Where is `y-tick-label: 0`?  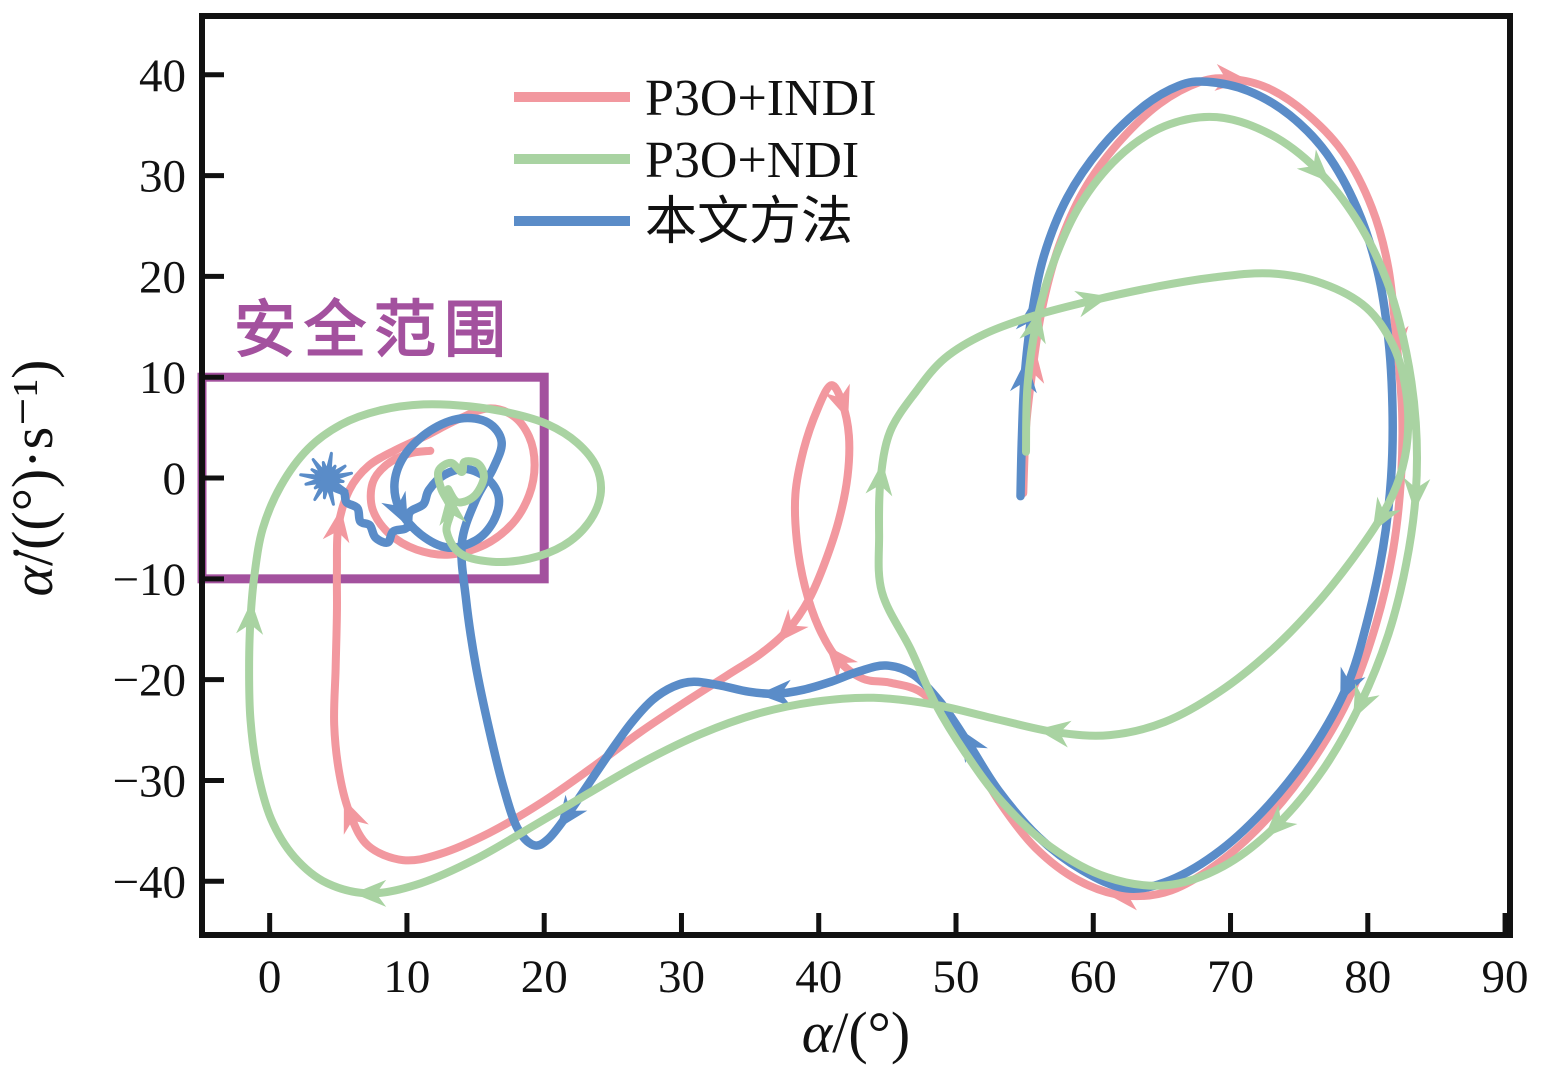 y-tick-label: 0 is located at coordinates (175, 479).